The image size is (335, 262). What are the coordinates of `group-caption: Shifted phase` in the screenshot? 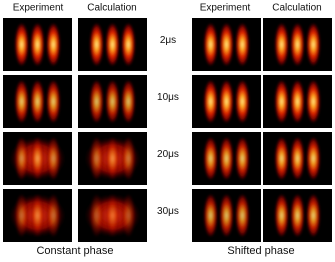 It's located at (260, 251).